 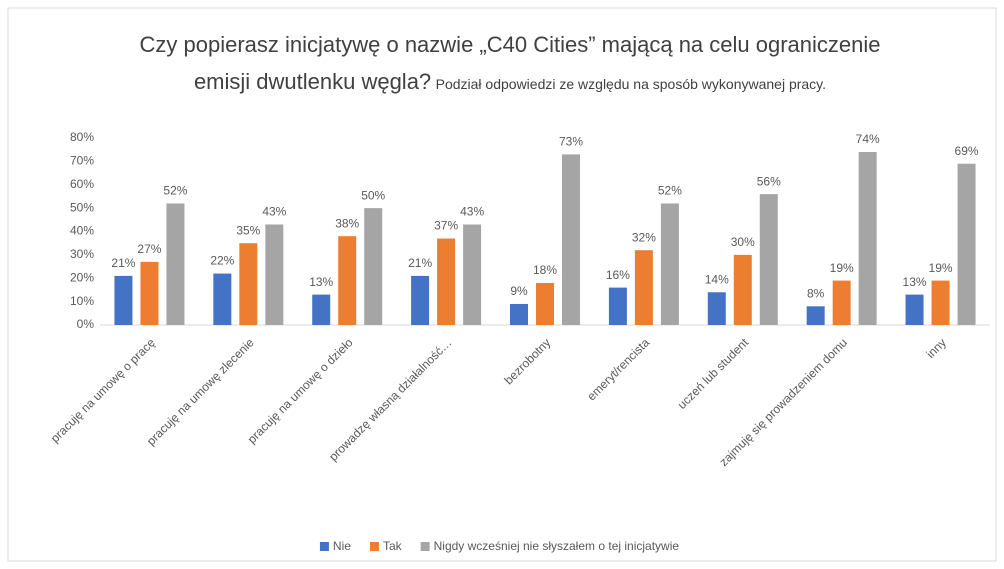 I want to click on y-tick-label: 0%, so click(x=86, y=324).